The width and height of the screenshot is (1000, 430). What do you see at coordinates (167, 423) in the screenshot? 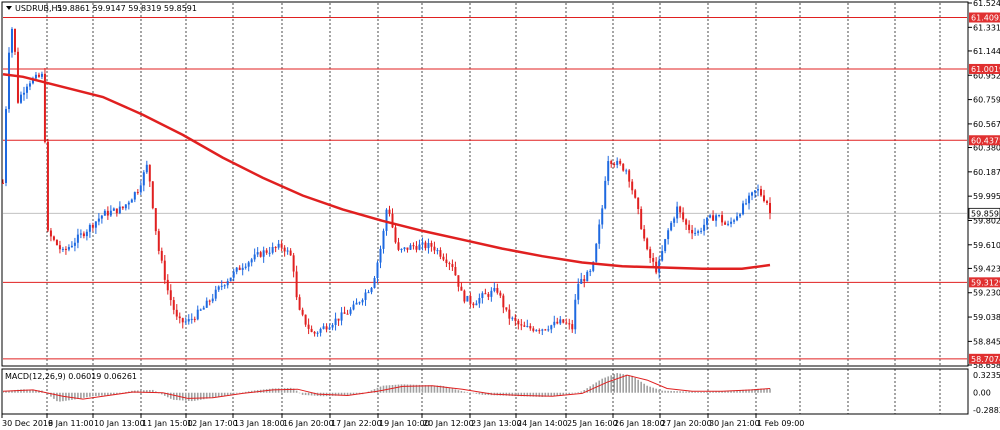
I see `x-tick-label: 11 Jan 15:00` at bounding box center [167, 423].